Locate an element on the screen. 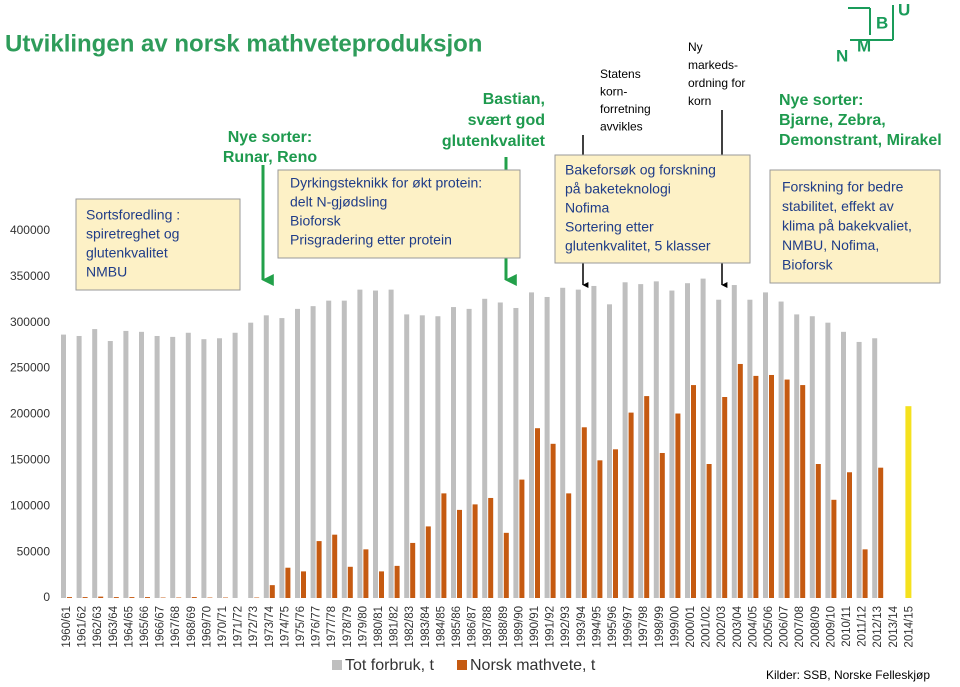 The image size is (960, 687). annotation-text: på baketeknologi is located at coordinates (618, 189).